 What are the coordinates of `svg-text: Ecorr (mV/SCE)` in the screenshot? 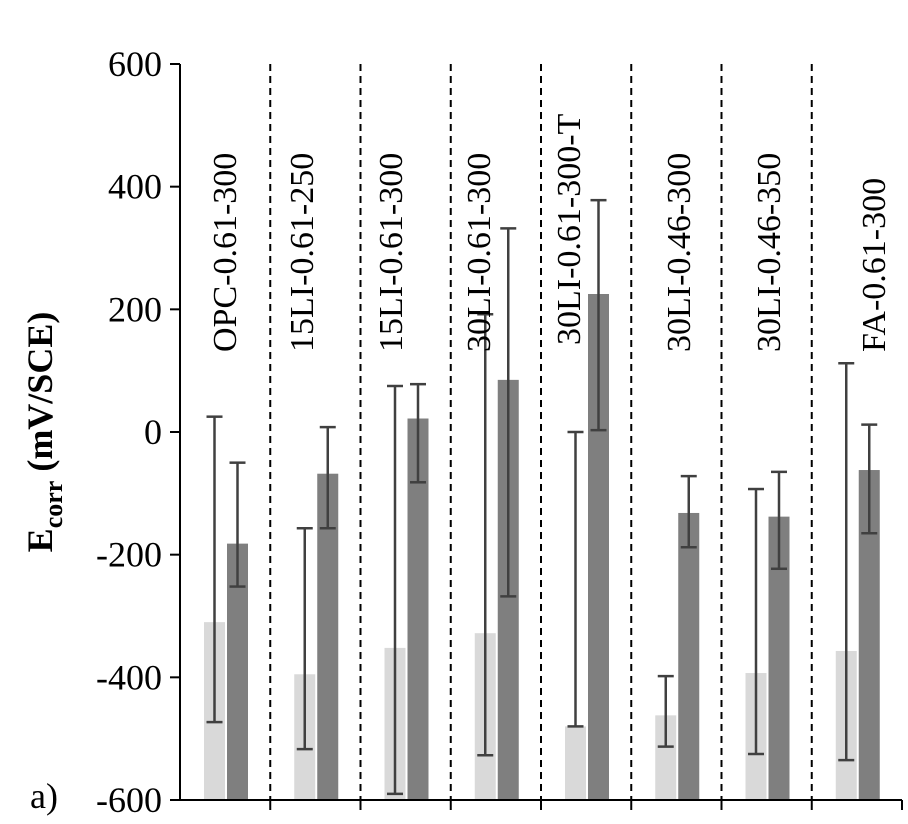 It's located at (44, 432).